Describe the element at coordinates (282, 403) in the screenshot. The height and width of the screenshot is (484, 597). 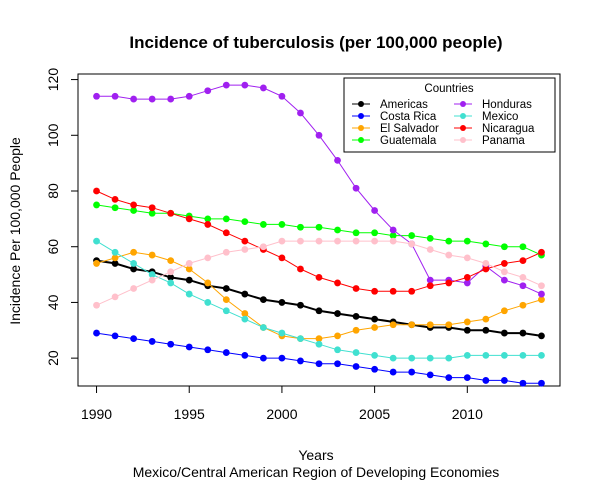
I see `x-axis: 1990 1995 2000 2005 2010` at that location.